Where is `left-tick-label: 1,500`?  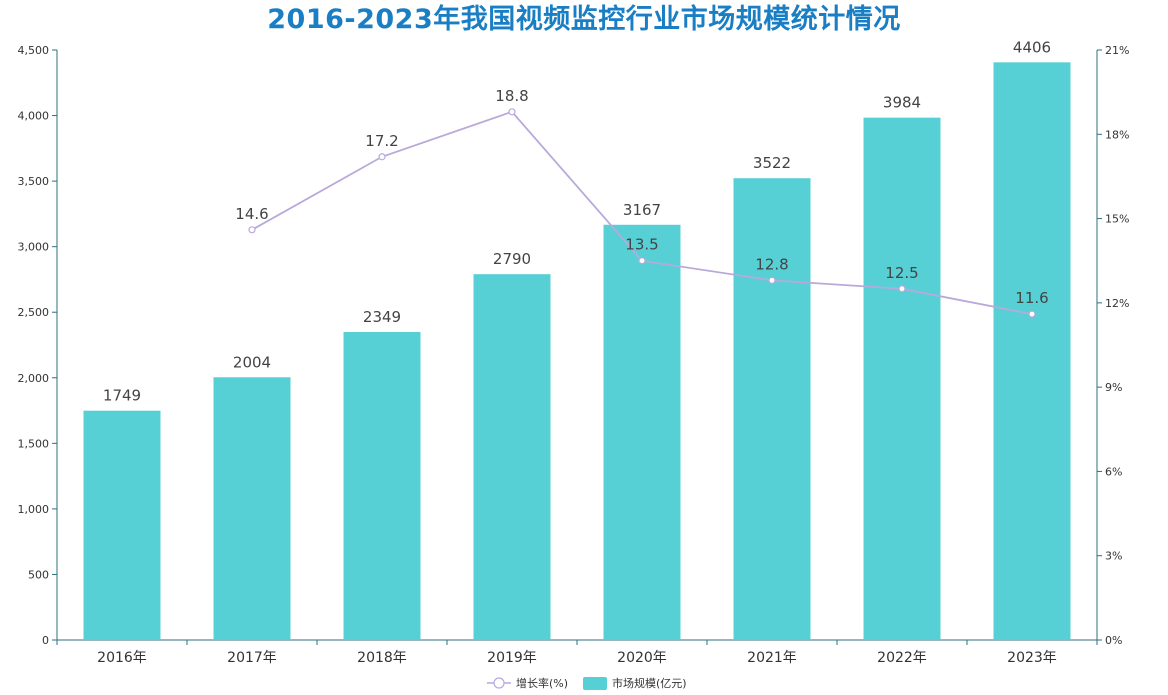 left-tick-label: 1,500 is located at coordinates (34, 443).